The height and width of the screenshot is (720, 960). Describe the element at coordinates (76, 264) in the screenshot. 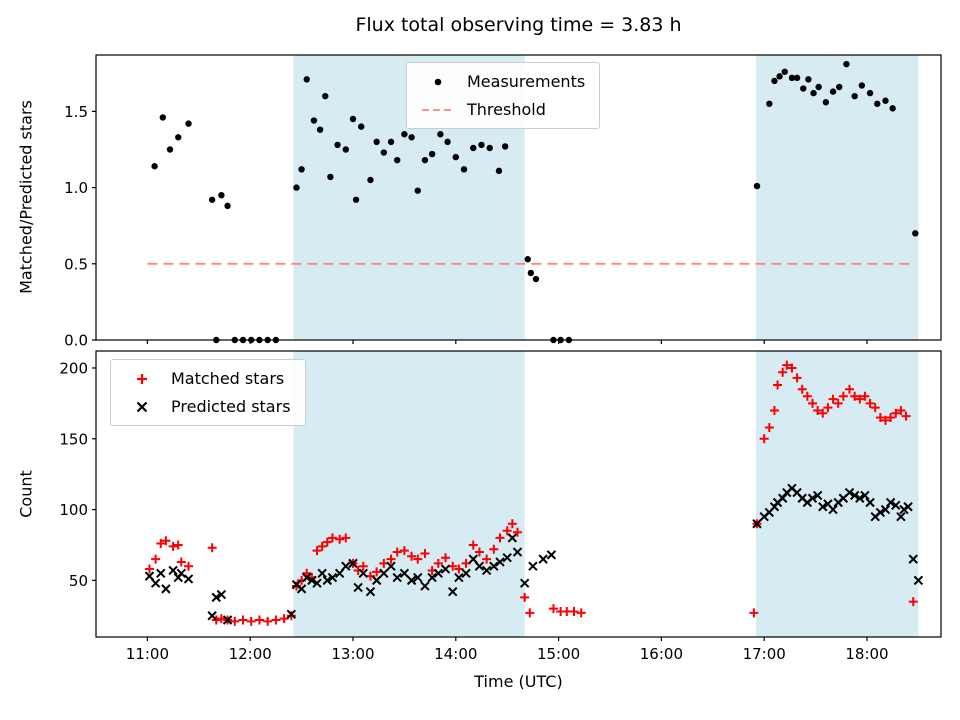

I see `y-tick-label: 0.5` at that location.